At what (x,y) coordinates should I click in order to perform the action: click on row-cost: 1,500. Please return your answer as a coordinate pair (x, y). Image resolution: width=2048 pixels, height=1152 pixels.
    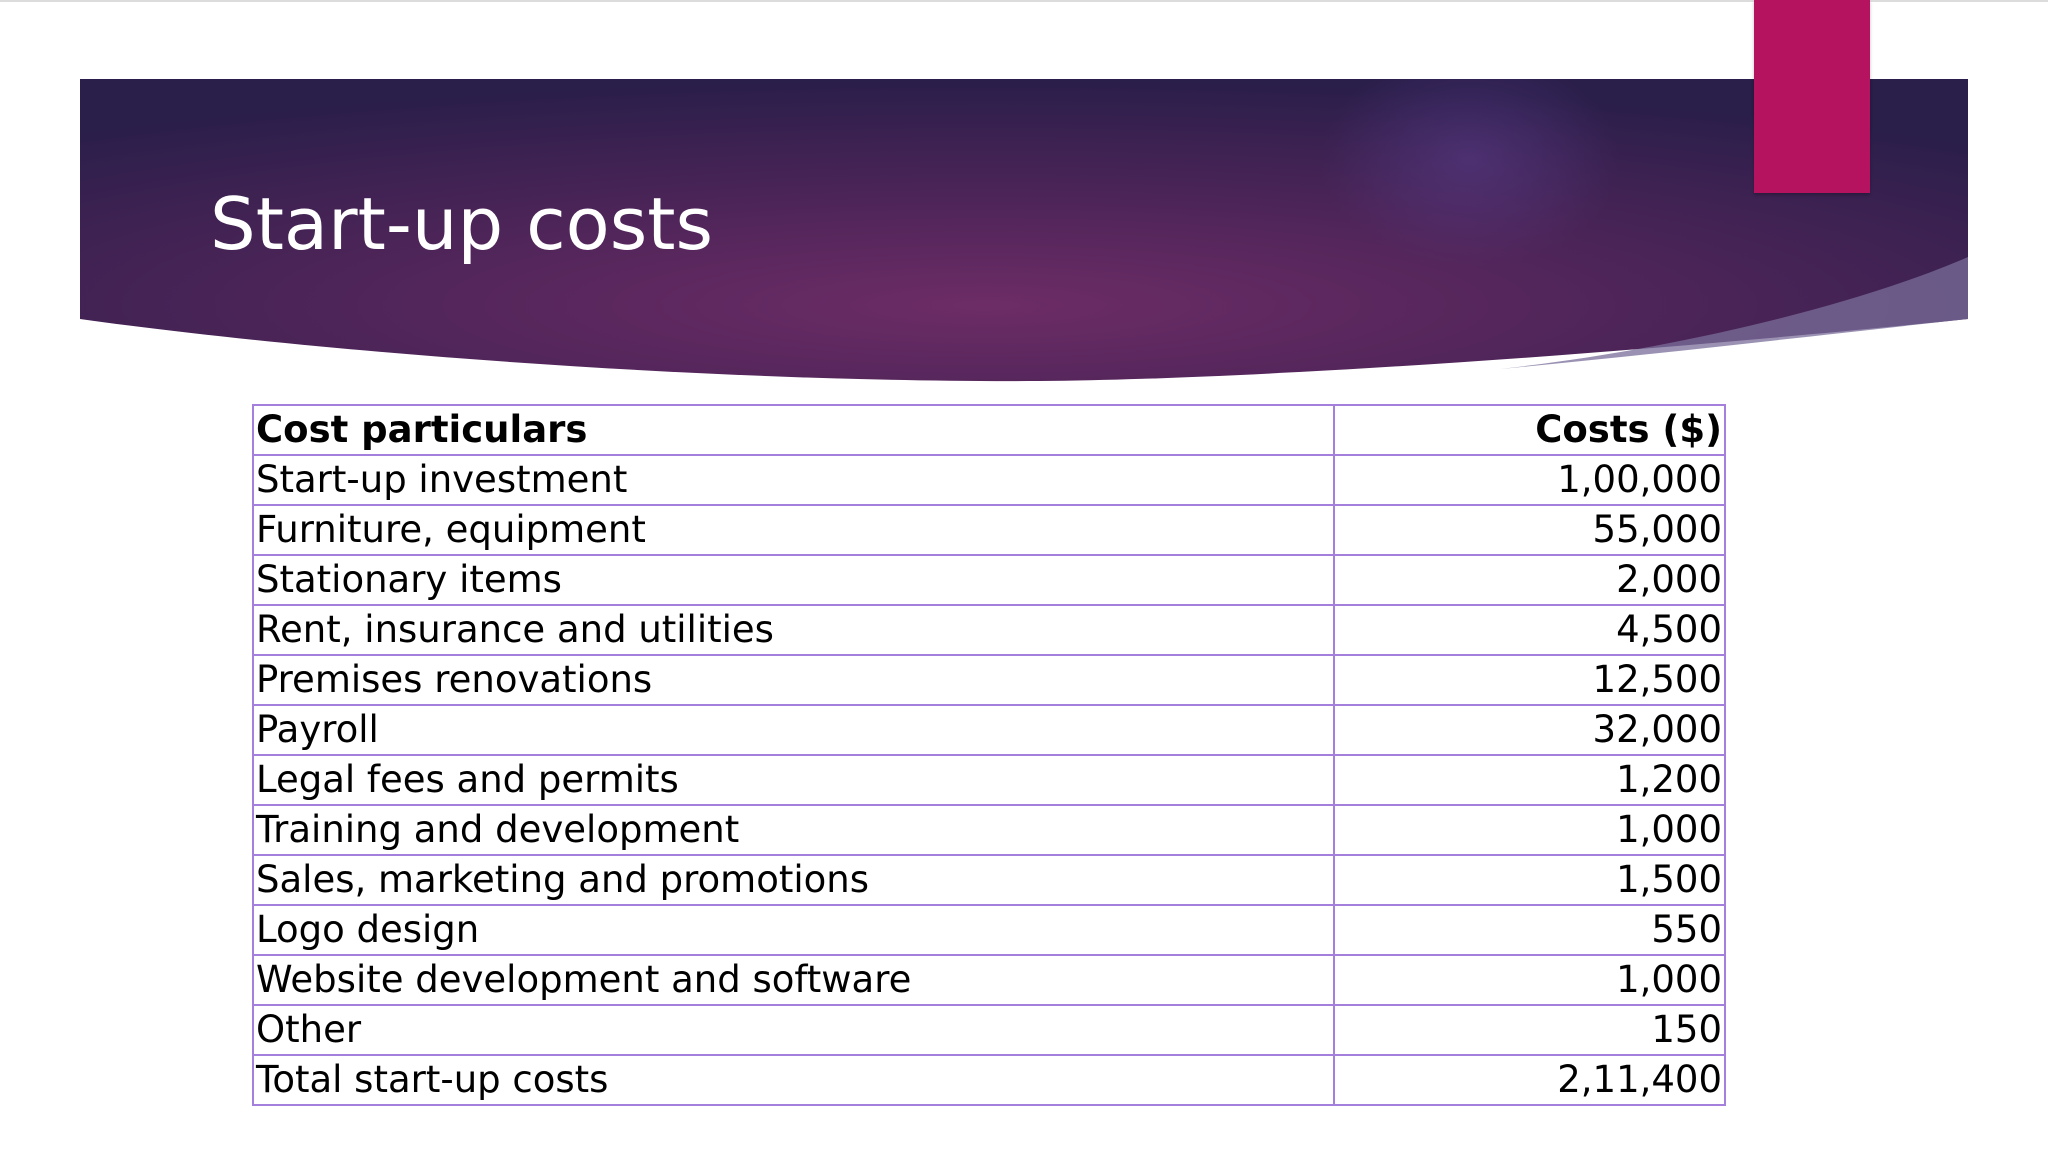
    Looking at the image, I should click on (1529, 880).